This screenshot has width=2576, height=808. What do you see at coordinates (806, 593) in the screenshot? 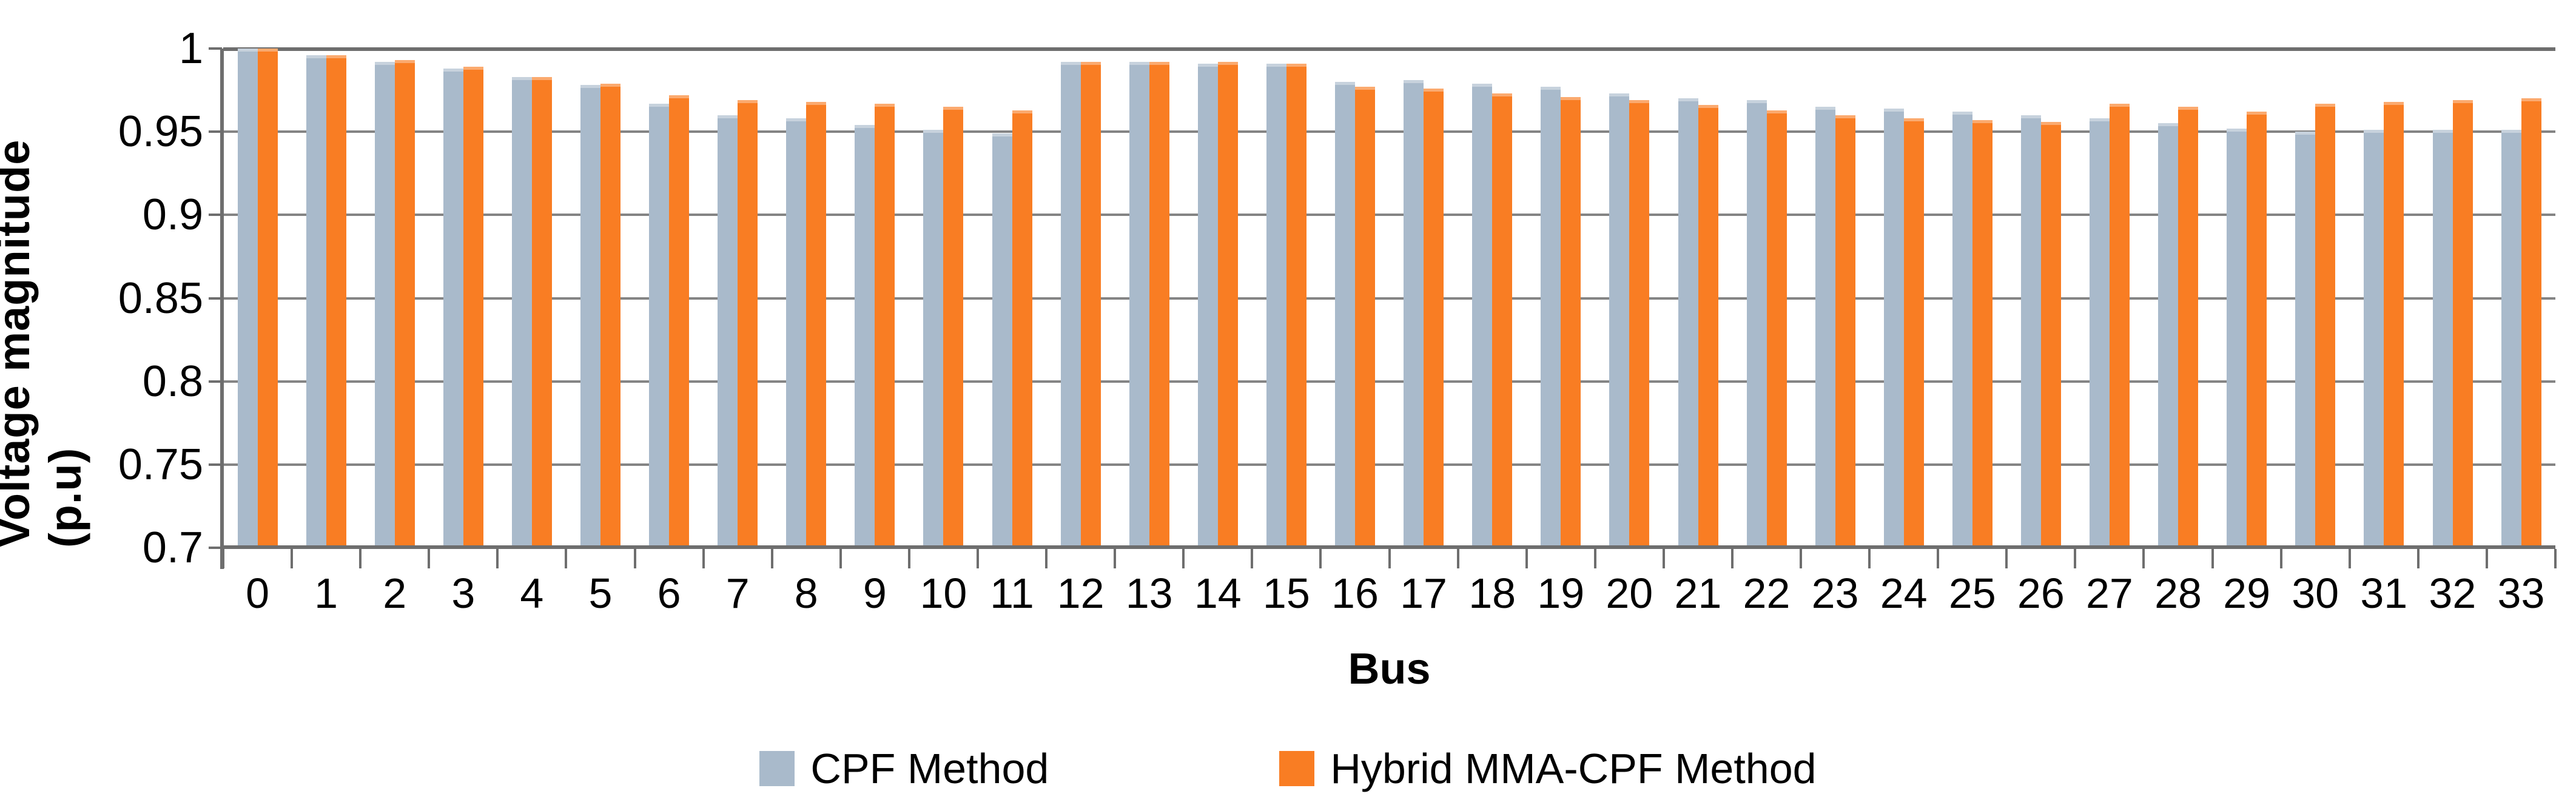
I see `x-tick-label-bus-8: 8` at bounding box center [806, 593].